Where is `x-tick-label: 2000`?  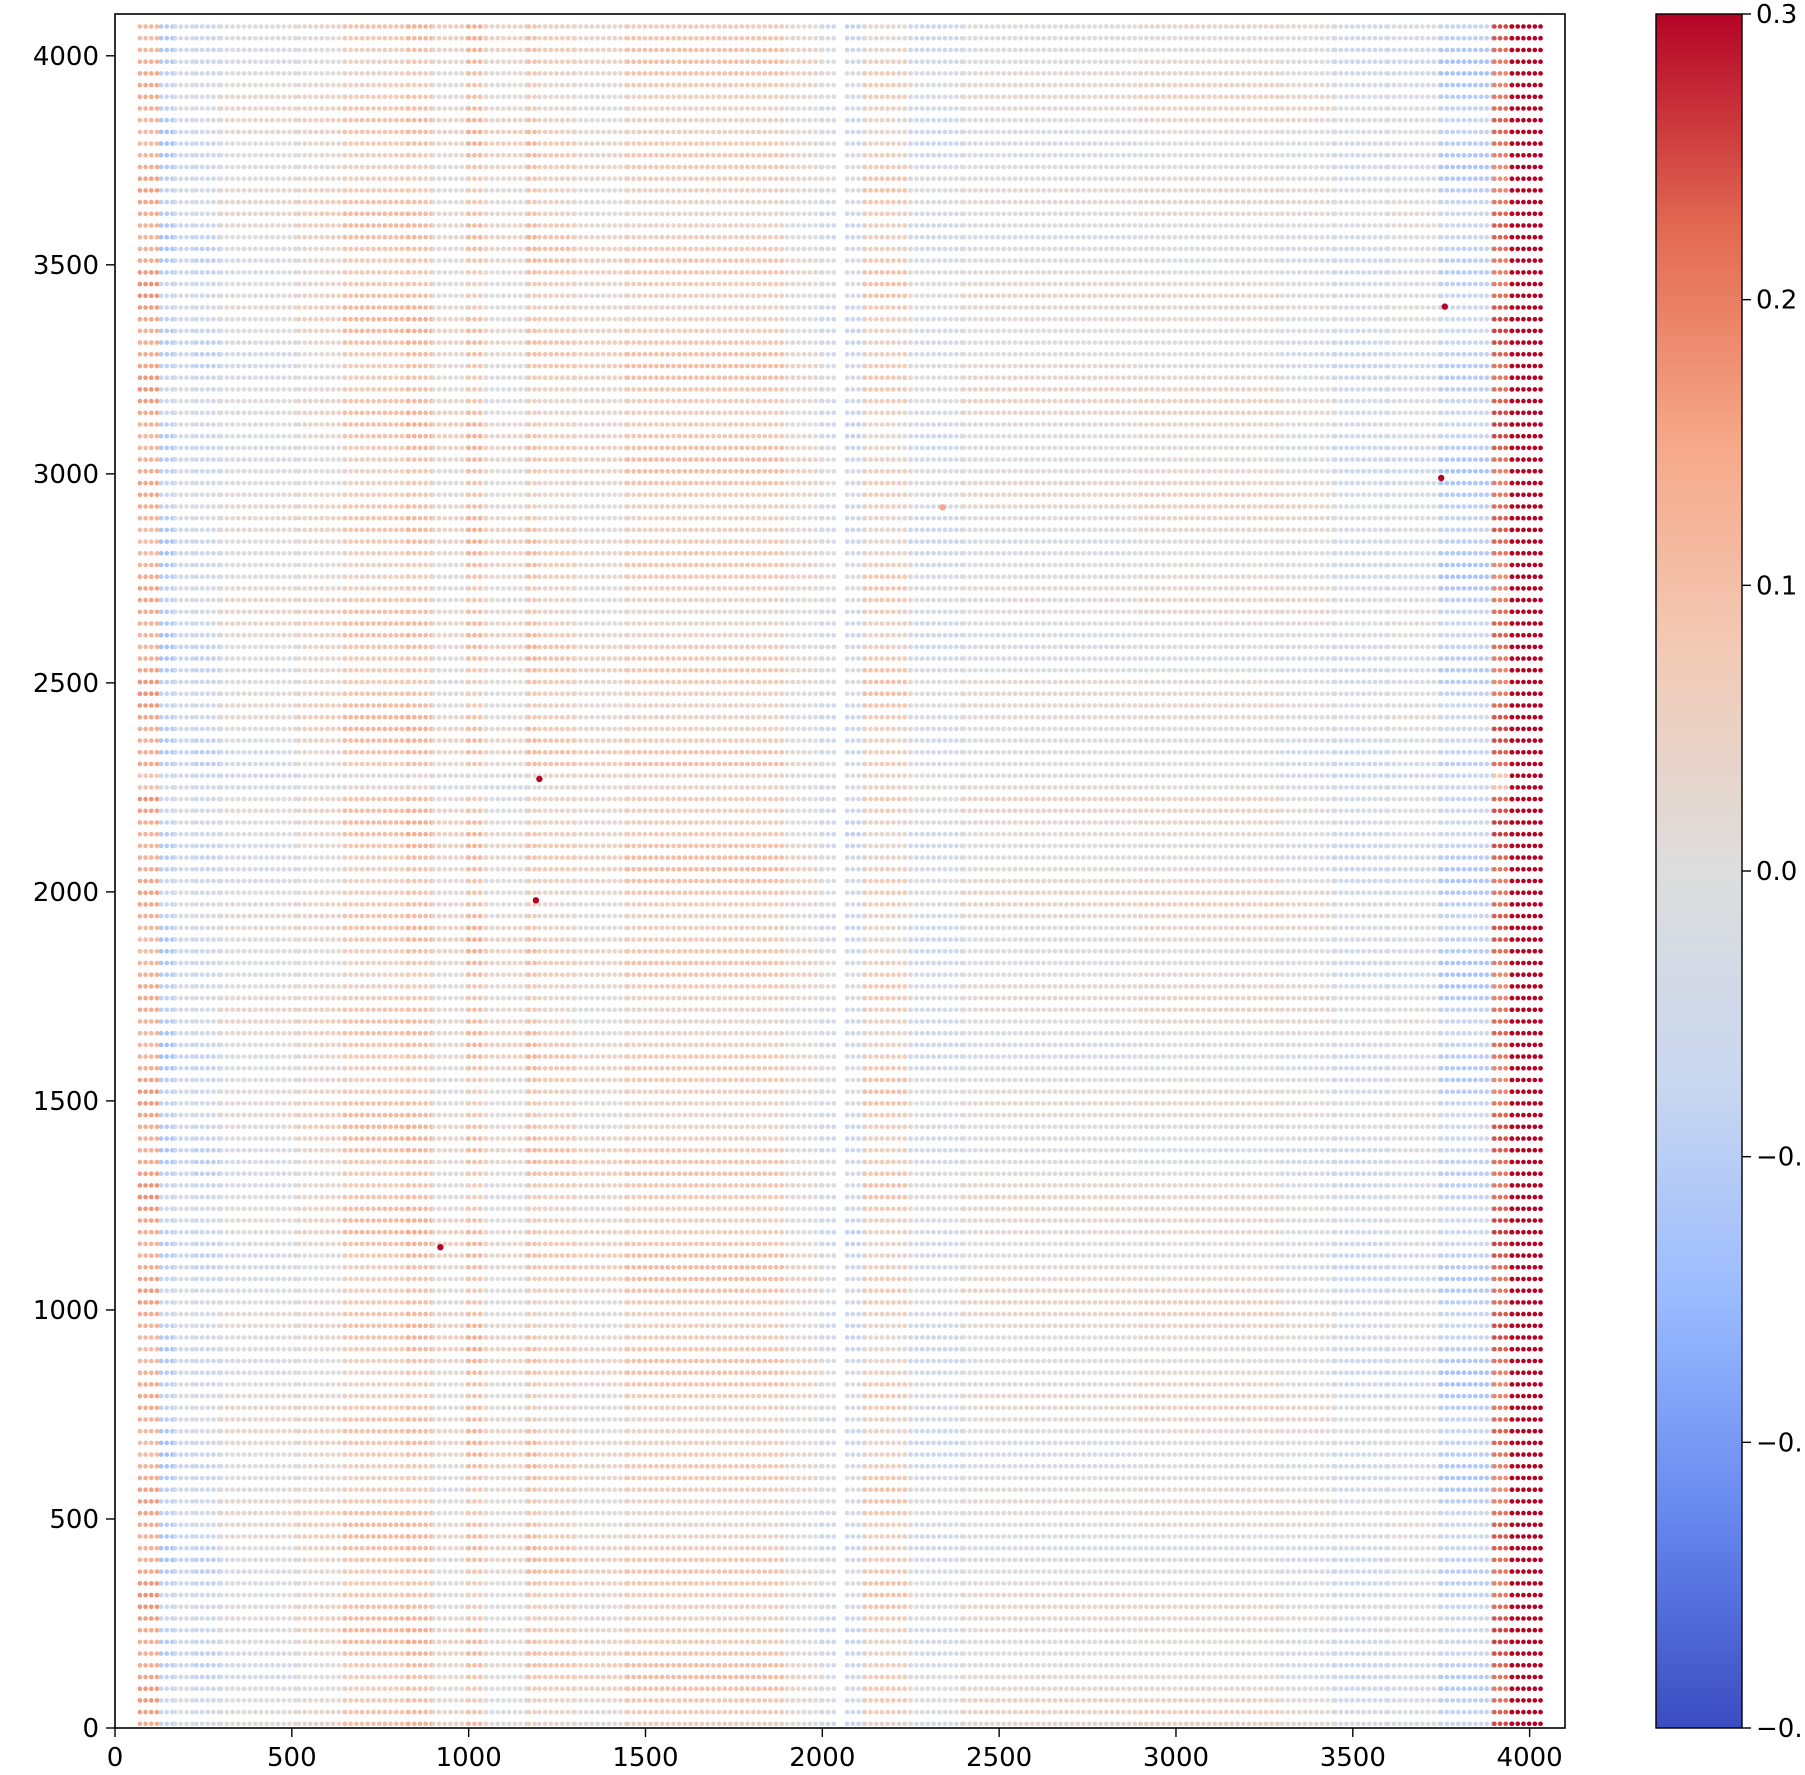
x-tick-label: 2000 is located at coordinates (822, 1758).